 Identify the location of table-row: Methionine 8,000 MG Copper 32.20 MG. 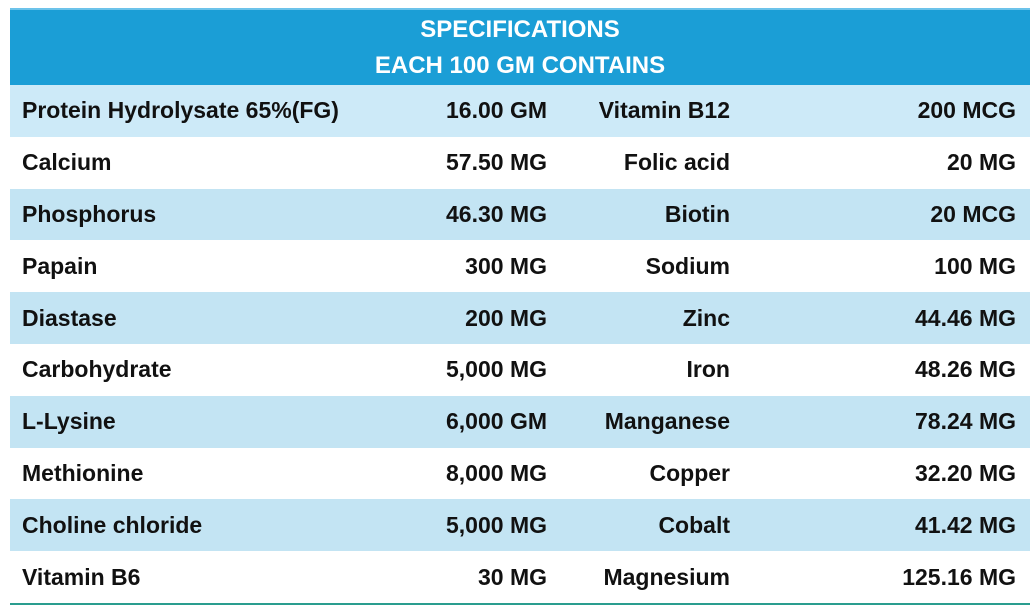
(520, 474).